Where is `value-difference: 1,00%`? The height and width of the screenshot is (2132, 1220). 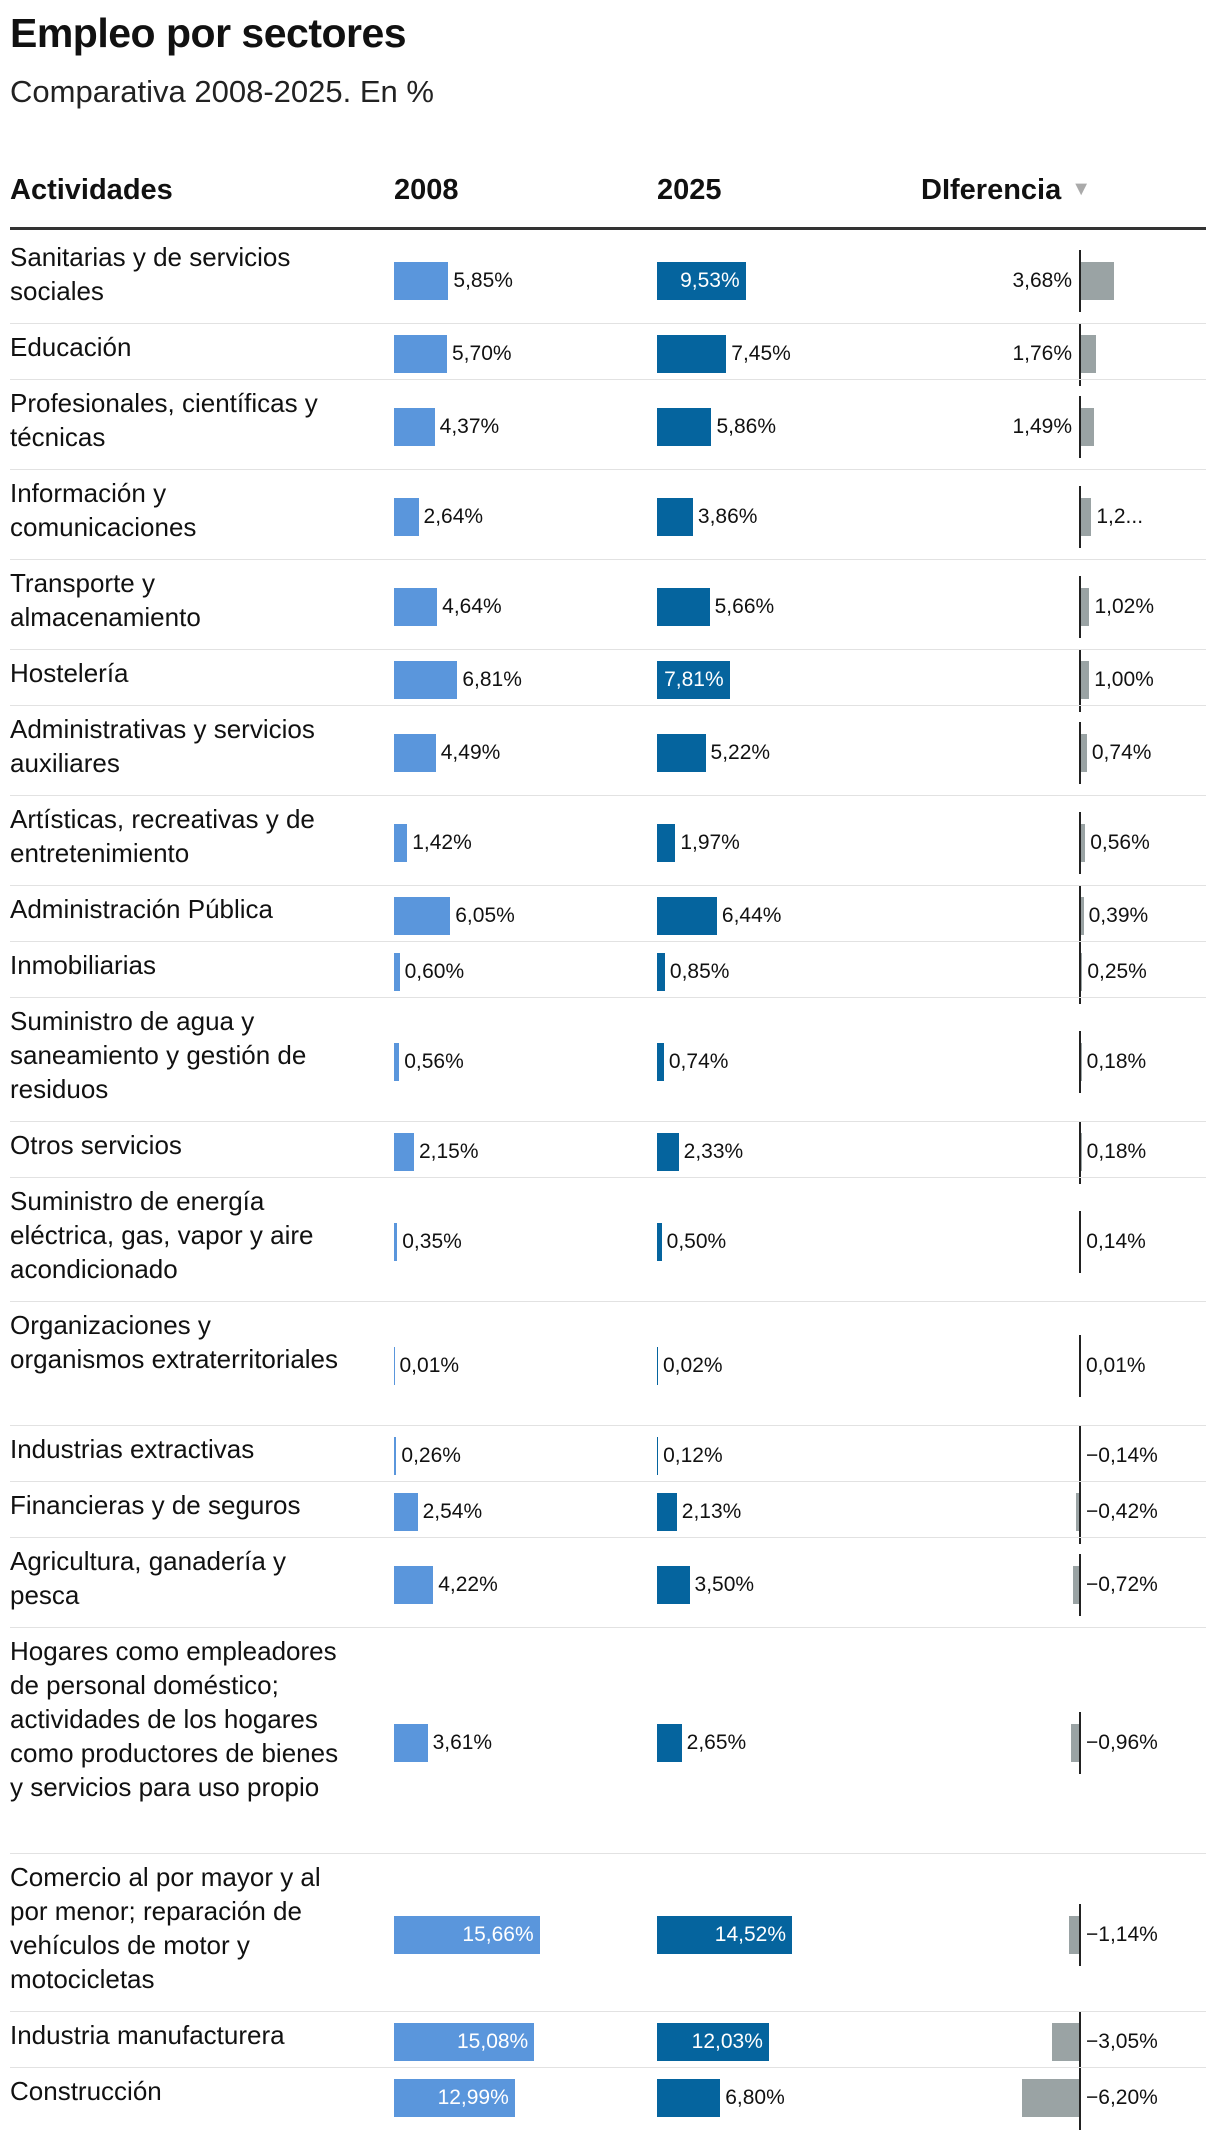 value-difference: 1,00% is located at coordinates (1124, 679).